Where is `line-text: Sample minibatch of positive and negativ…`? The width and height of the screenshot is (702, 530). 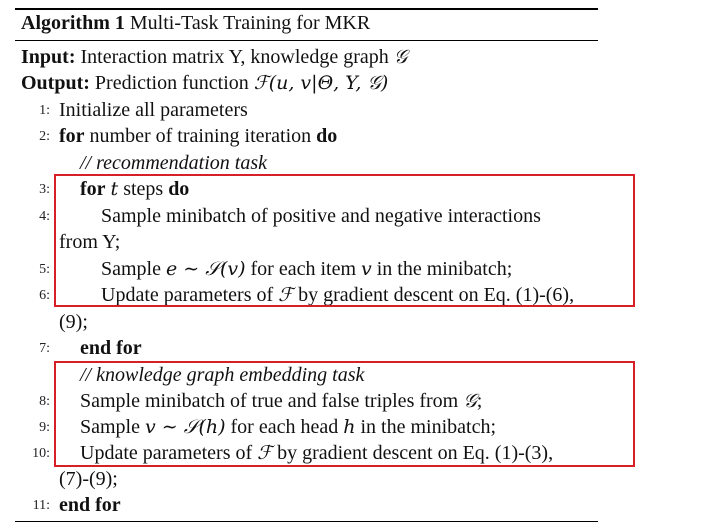
line-text: Sample minibatch of positive and negativ… is located at coordinates (321, 216).